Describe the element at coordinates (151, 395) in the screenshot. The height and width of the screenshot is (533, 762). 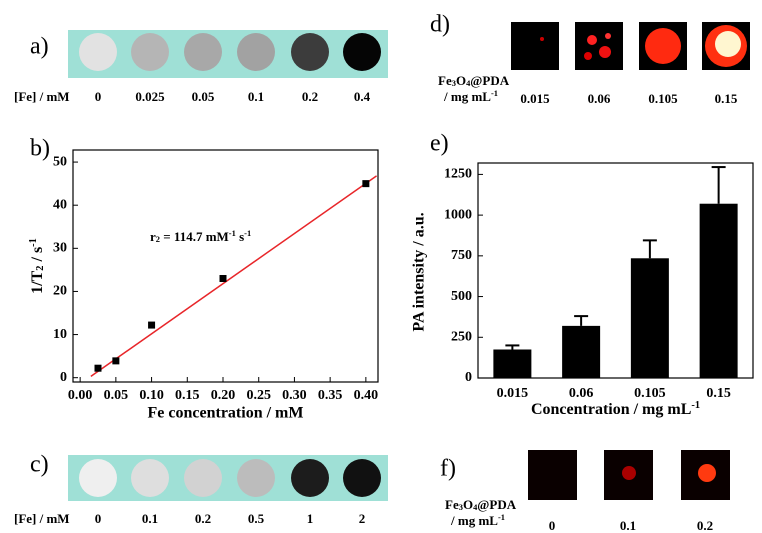
I see `x-tick-label: 0.10` at that location.